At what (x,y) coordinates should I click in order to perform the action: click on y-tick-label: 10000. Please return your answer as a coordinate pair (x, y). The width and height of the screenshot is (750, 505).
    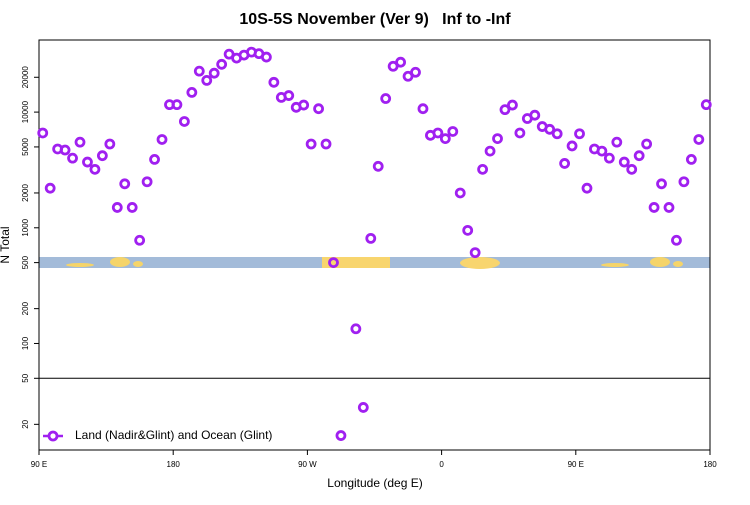
    Looking at the image, I should click on (25, 111).